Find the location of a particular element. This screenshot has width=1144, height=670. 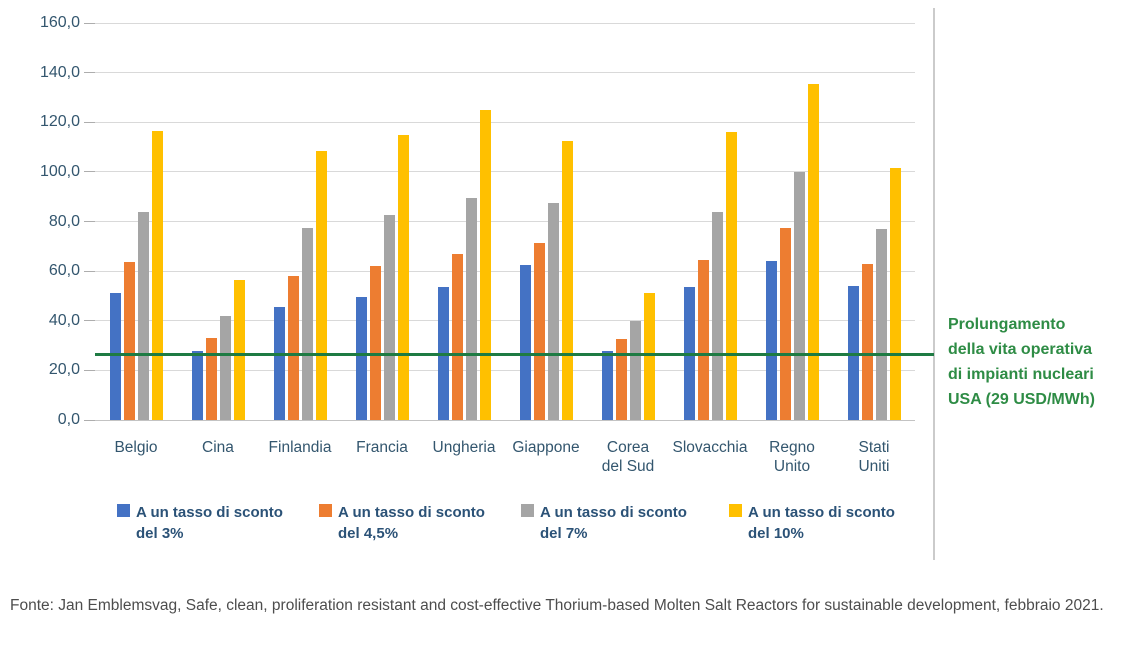

bar-group-finlandia is located at coordinates (300, 221).